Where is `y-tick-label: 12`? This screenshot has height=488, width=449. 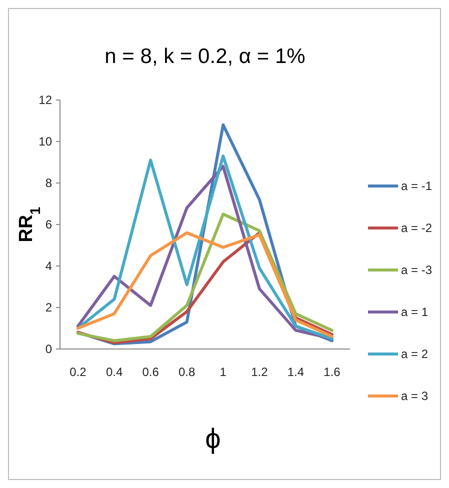
y-tick-label: 12 is located at coordinates (45, 100).